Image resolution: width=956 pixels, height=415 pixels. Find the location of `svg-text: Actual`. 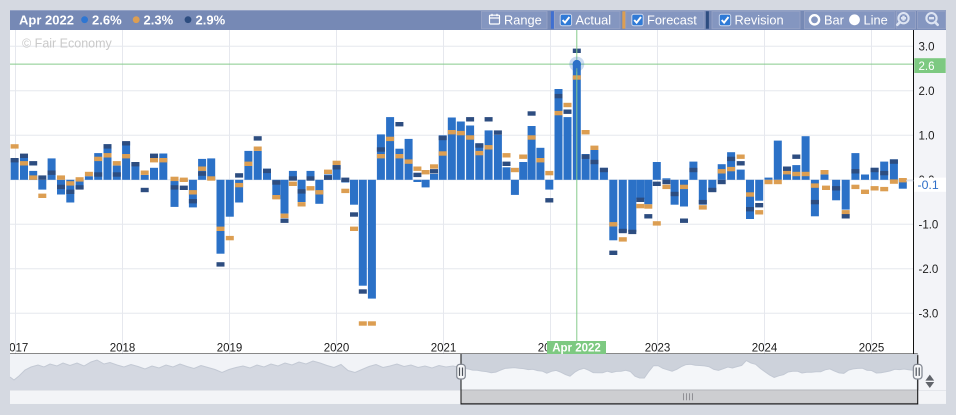

svg-text: Actual is located at coordinates (594, 20).